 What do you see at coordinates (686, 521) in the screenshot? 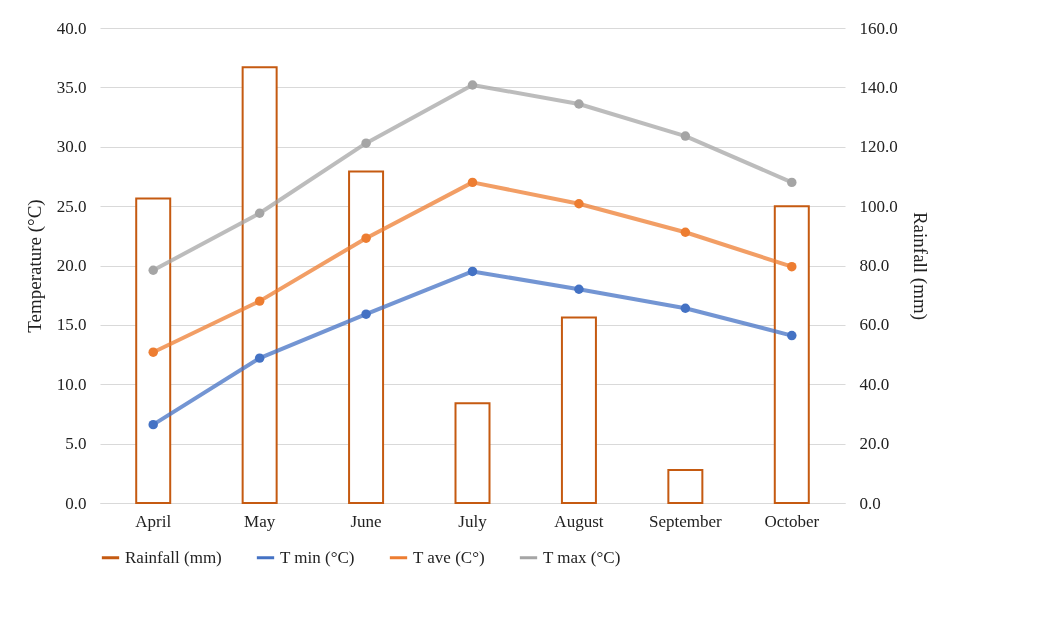
I see `x-tick-label: September` at bounding box center [686, 521].